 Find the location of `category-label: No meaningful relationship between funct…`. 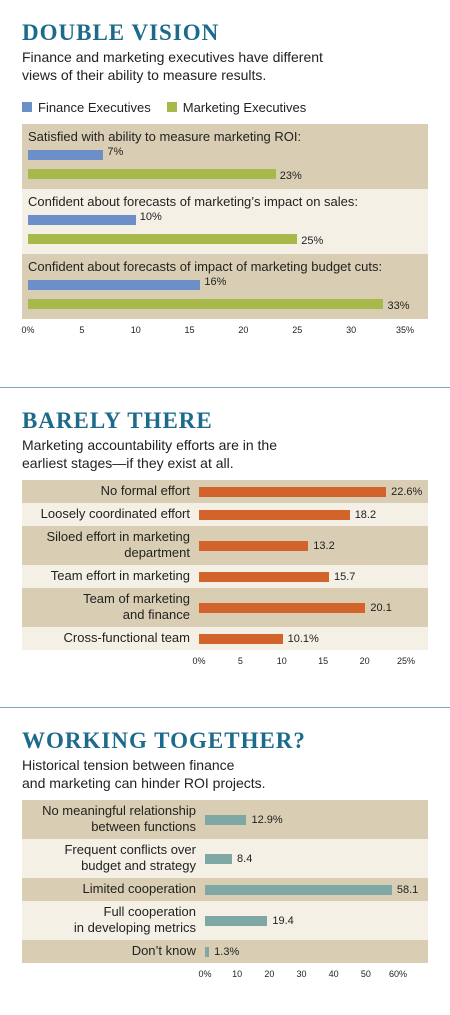

category-label: No meaningful relationship between funct… is located at coordinates (119, 818).